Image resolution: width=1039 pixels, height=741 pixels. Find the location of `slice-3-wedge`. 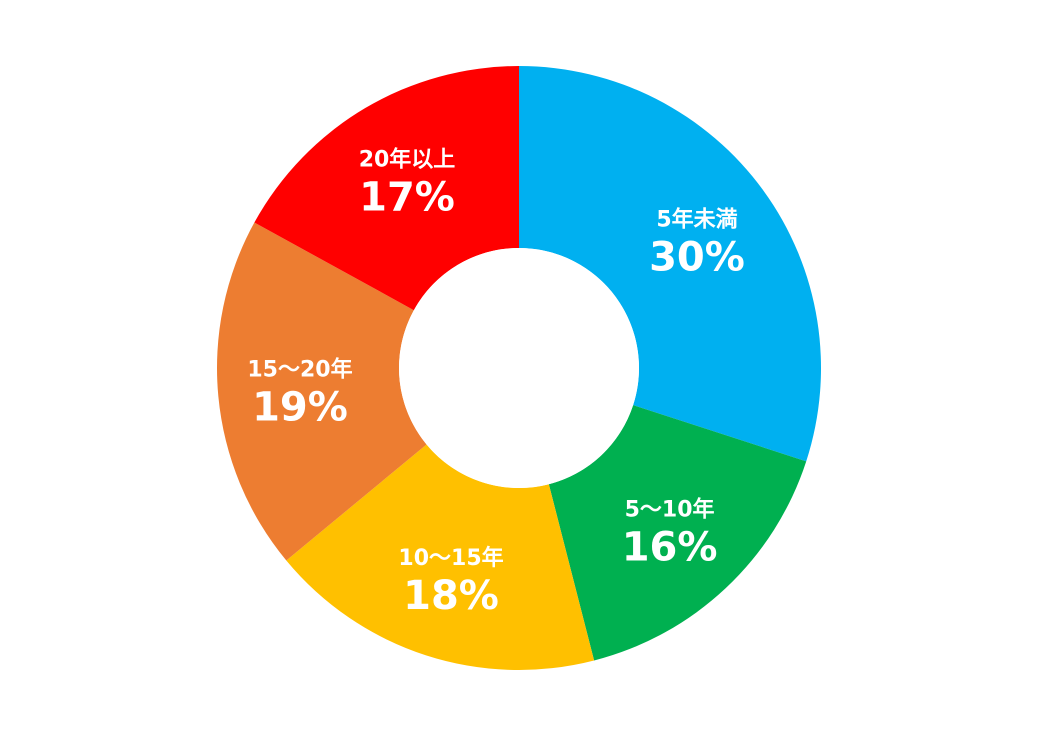

slice-3-wedge is located at coordinates (440, 557).